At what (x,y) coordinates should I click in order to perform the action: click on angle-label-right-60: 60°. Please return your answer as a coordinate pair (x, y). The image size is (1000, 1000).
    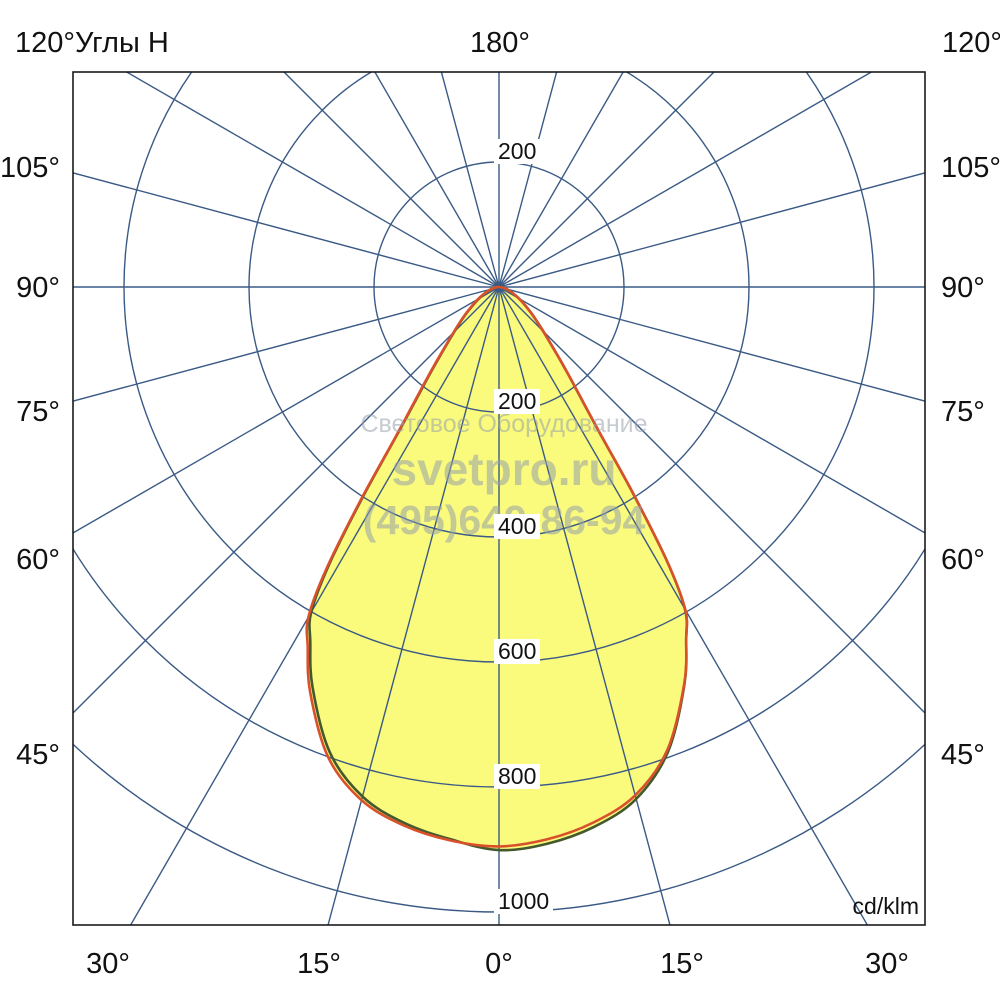
    Looking at the image, I should click on (963, 560).